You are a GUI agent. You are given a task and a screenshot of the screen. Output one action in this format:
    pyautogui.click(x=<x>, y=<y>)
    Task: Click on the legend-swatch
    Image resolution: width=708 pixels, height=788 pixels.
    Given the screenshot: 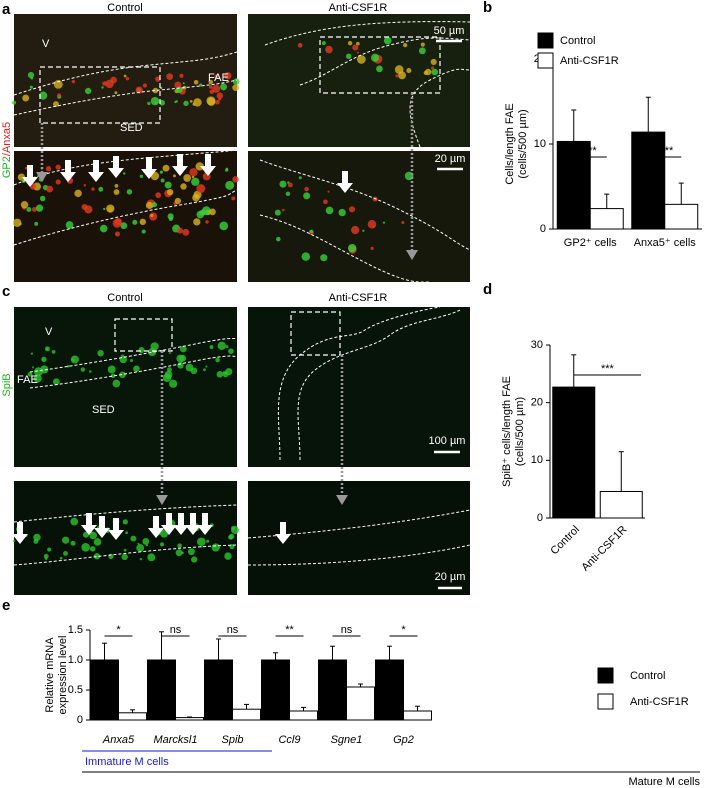 What is the action you would take?
    pyautogui.click(x=605, y=701)
    